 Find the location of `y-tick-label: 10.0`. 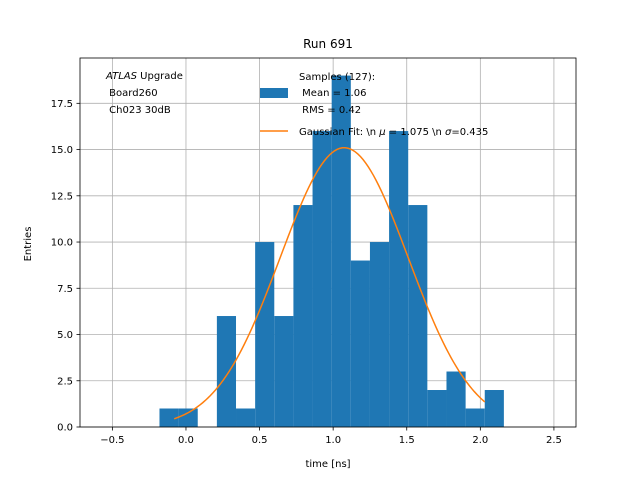

y-tick-label: 10.0 is located at coordinates (62, 243).